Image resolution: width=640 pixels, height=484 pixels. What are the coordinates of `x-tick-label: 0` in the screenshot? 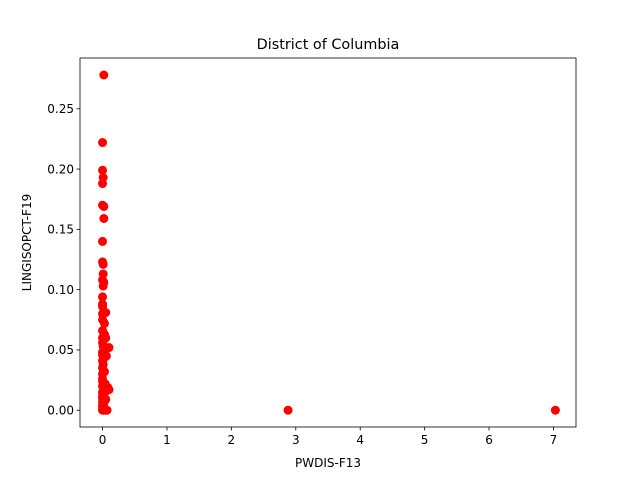 It's located at (103, 440).